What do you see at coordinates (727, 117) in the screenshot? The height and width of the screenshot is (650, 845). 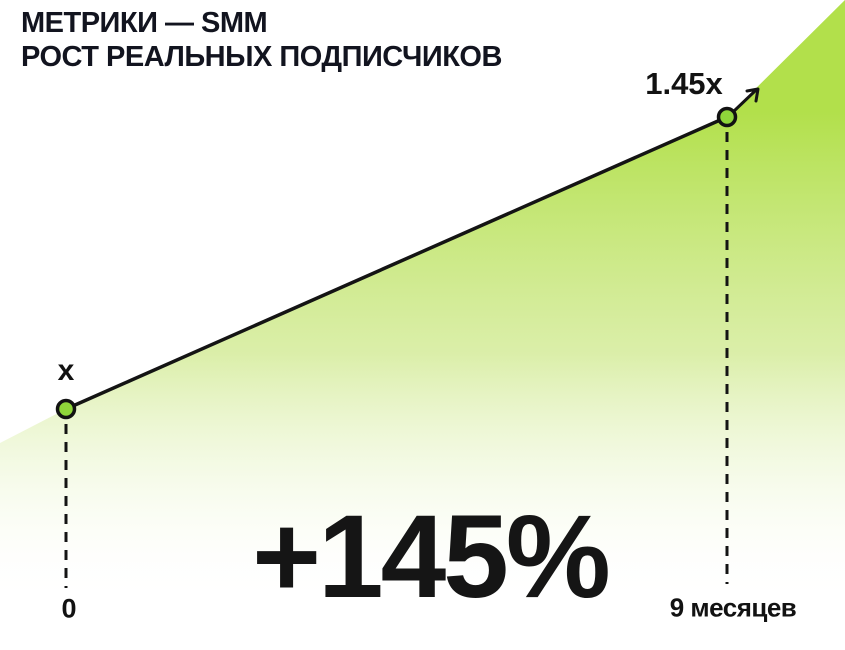 I see `end-point-marker` at bounding box center [727, 117].